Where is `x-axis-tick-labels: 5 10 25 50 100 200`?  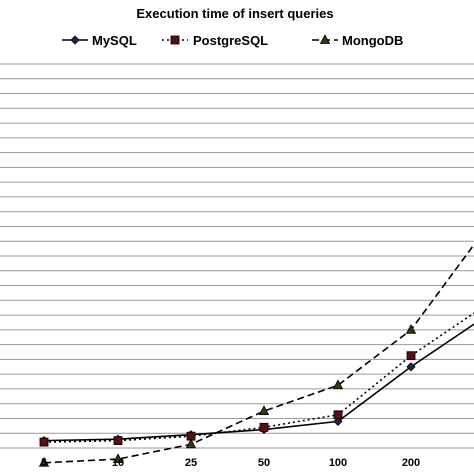
x-axis-tick-labels: 5 10 25 50 100 200 is located at coordinates (230, 463).